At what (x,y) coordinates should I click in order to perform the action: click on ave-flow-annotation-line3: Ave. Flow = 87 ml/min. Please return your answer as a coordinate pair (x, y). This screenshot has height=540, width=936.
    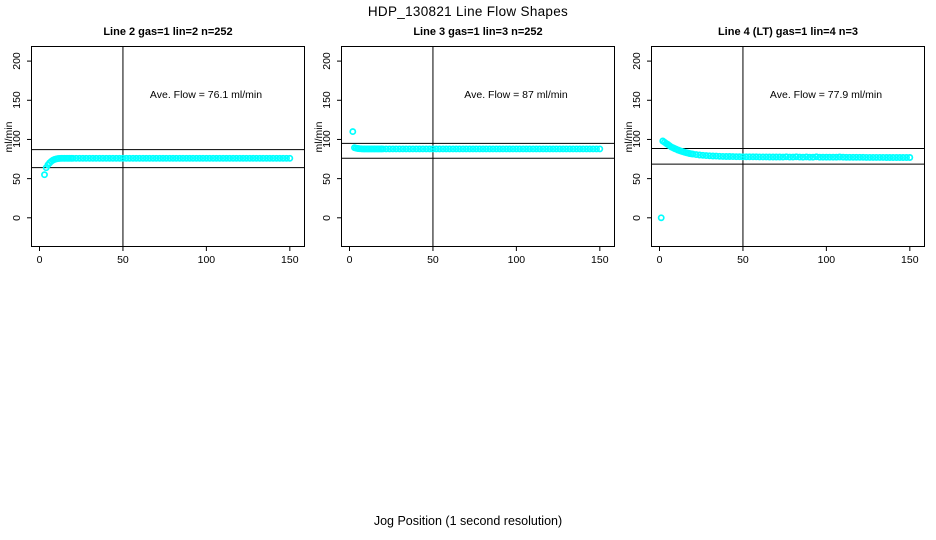
    Looking at the image, I should click on (516, 95).